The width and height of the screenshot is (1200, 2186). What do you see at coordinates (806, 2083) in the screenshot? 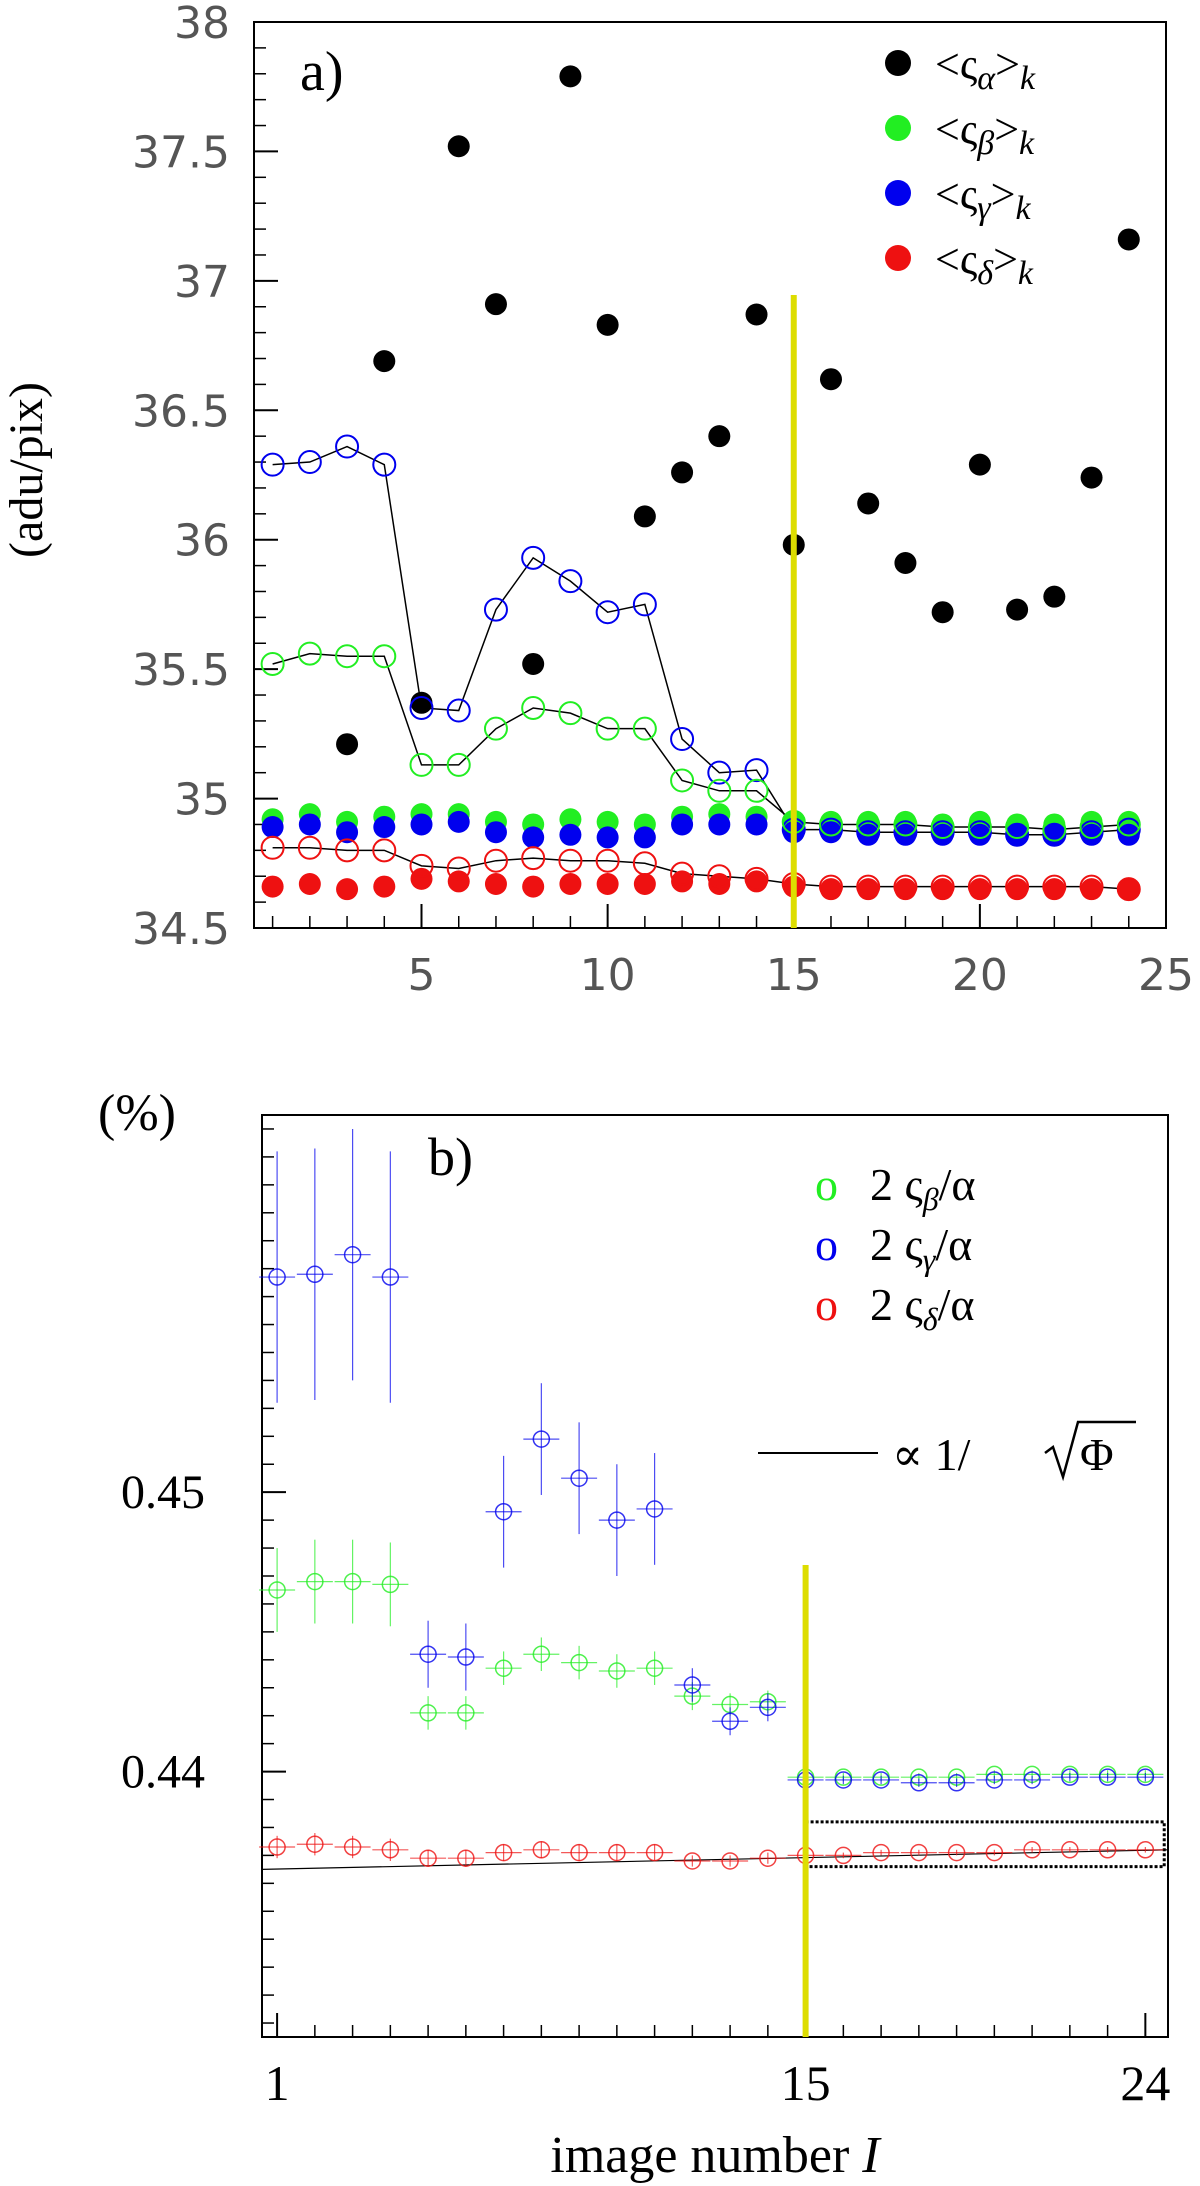
I see `panel-b-x-tick-label: 15` at bounding box center [806, 2083].